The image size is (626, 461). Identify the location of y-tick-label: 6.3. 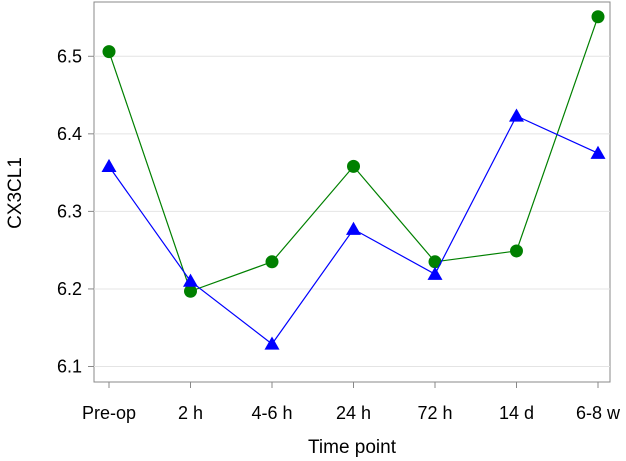
(69, 211).